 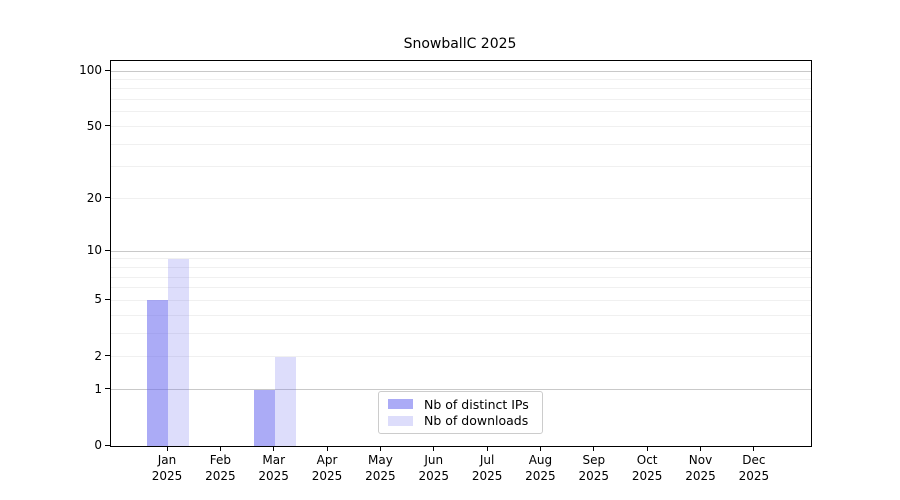 What do you see at coordinates (167, 468) in the screenshot?
I see `x-tick-label: Jan 2025` at bounding box center [167, 468].